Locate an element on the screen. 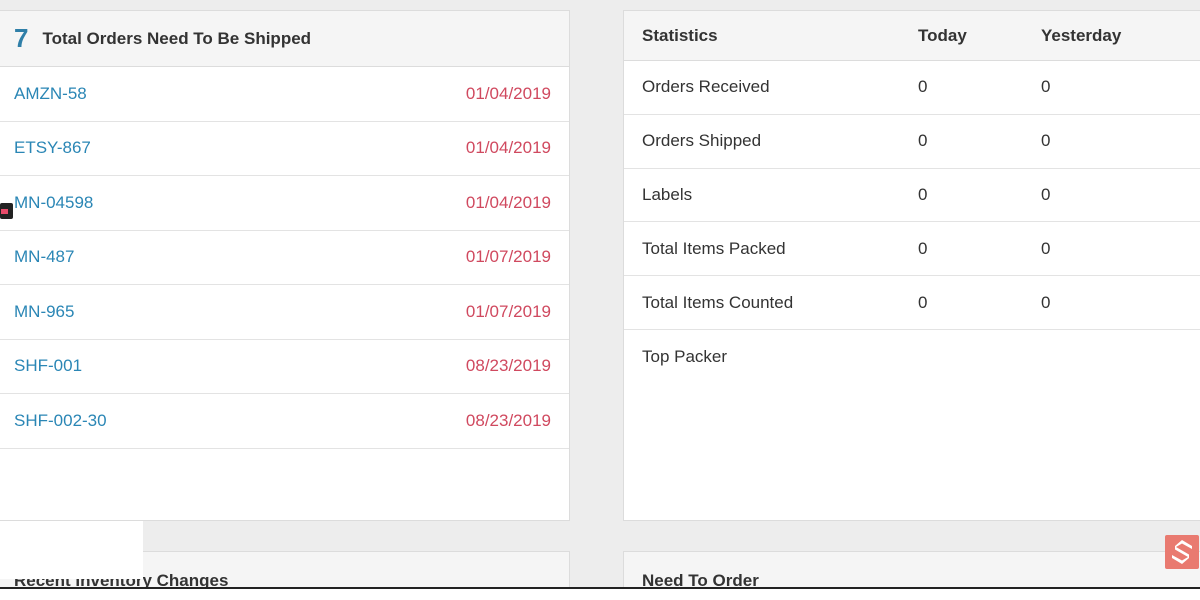  need-to-order-title: Need To Order is located at coordinates (700, 580).